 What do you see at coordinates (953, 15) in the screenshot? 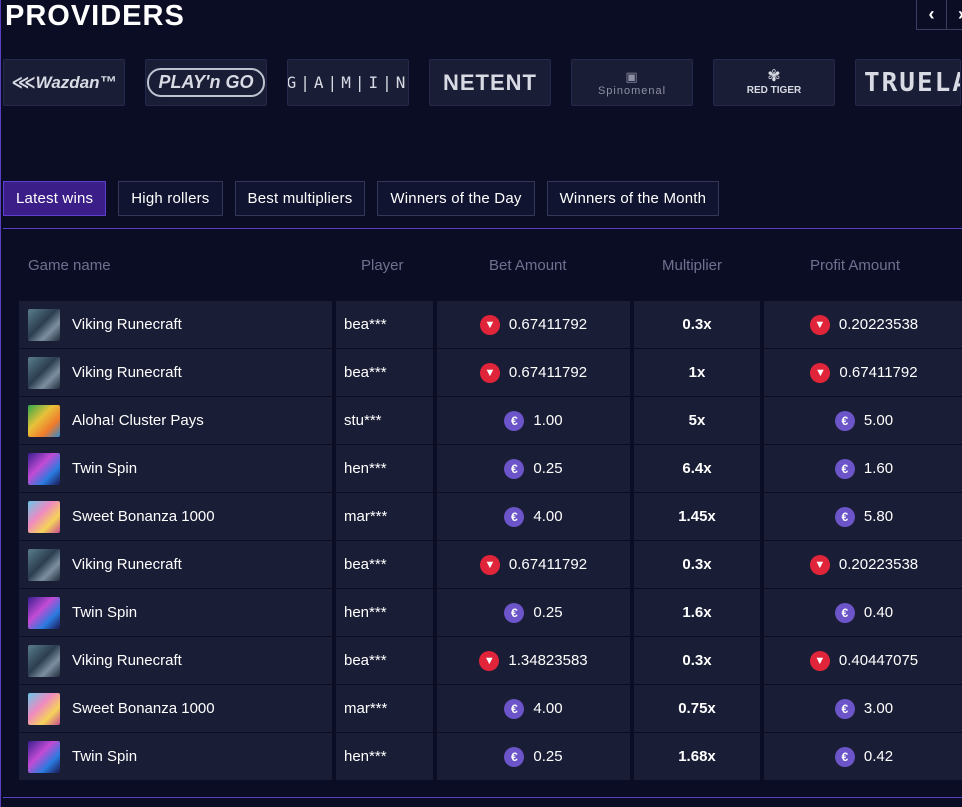
I see `chevron-right-icon: ›` at bounding box center [953, 15].